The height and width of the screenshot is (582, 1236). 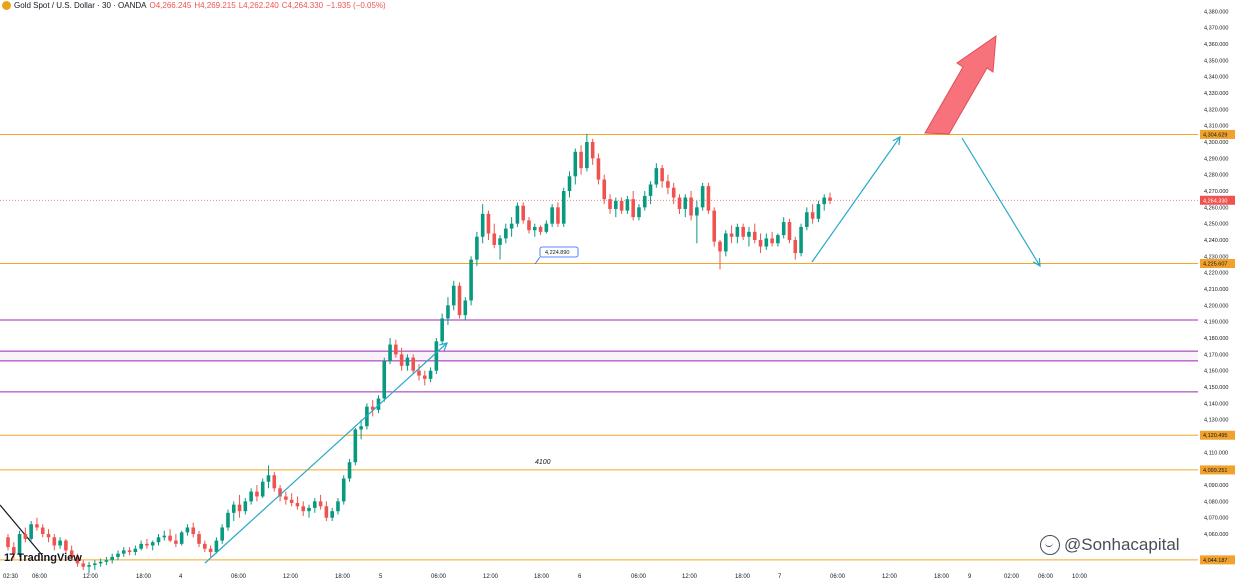 What do you see at coordinates (1216, 110) in the screenshot?
I see `y-axis-tick-label: 4,320.000` at bounding box center [1216, 110].